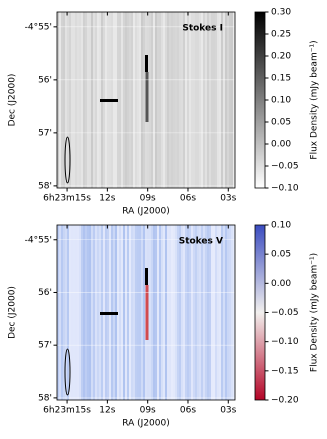 The width and height of the screenshot is (327, 439). Describe the element at coordinates (281, 13) in the screenshot. I see `colorbar-tick-label: 0.30` at that location.